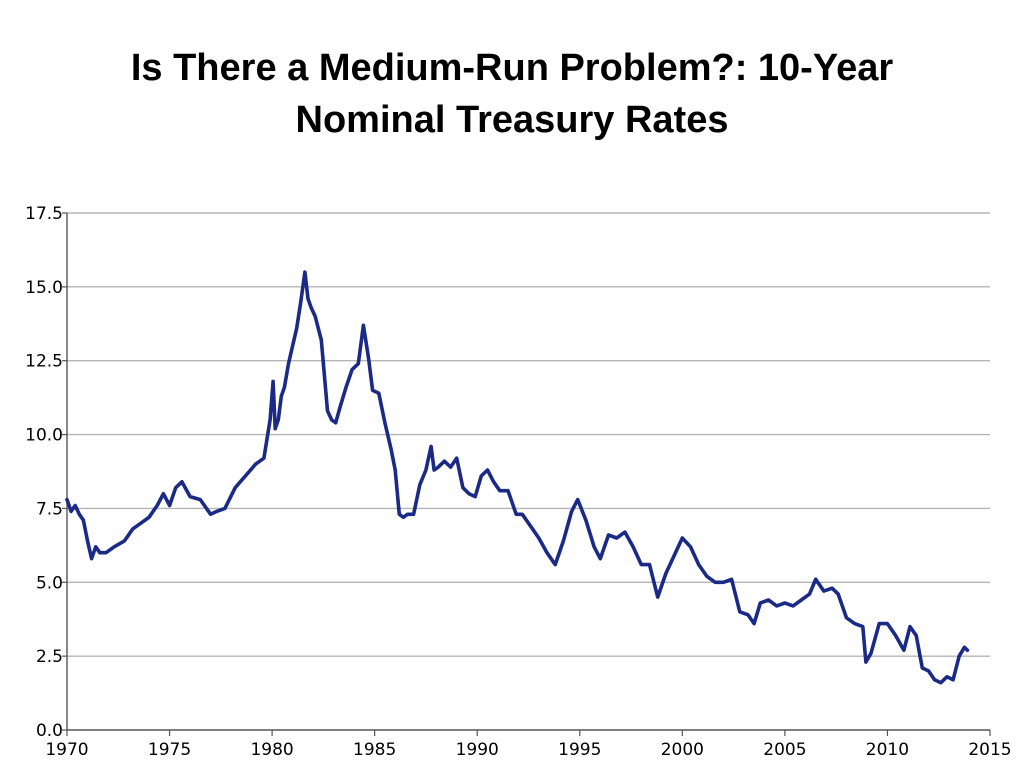 This screenshot has height=768, width=1024. I want to click on x-tick-label: 1980, so click(271, 750).